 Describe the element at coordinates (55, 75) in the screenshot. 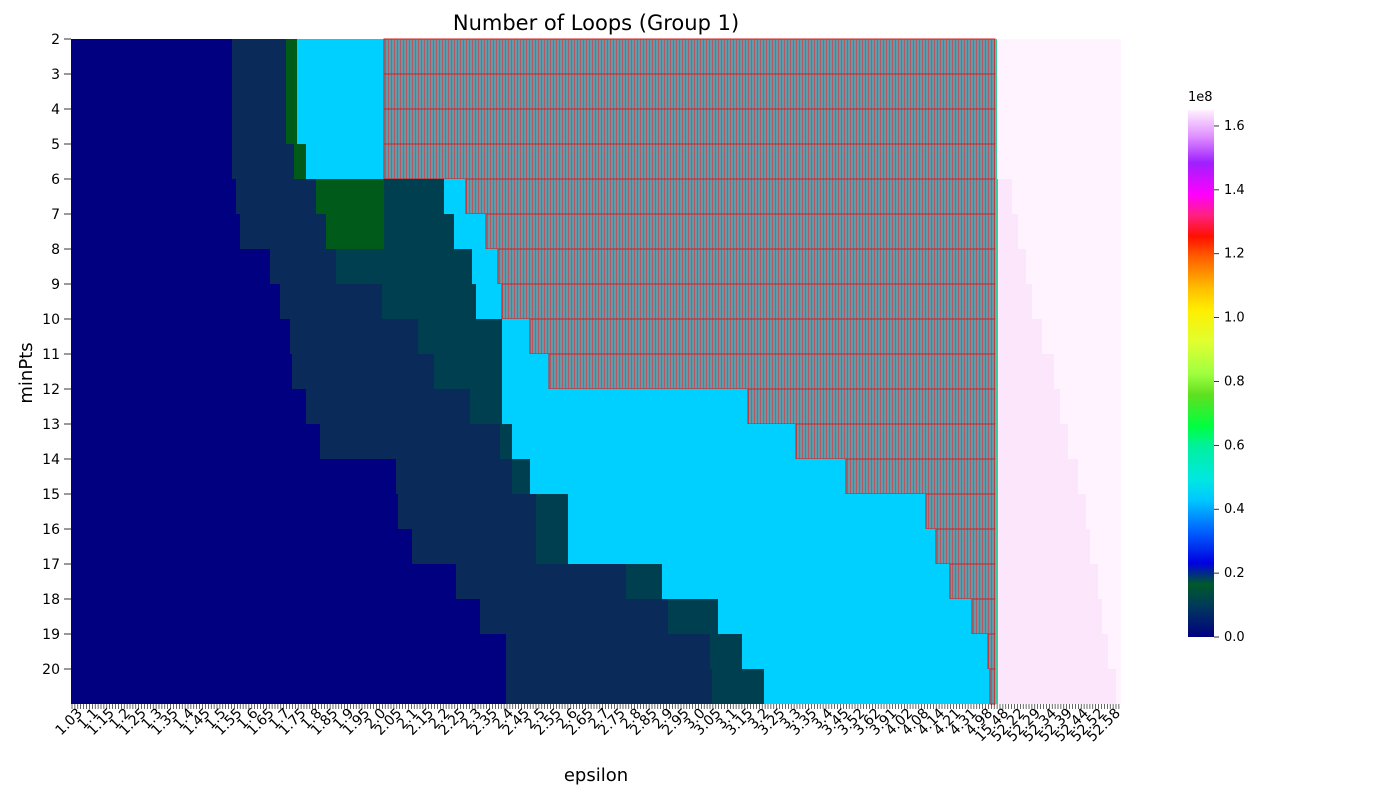

I see `y-tick-label: 3` at that location.